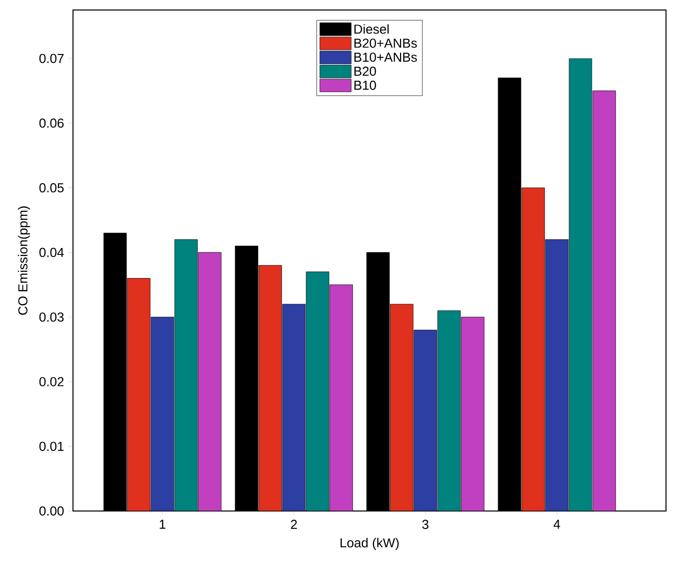  What do you see at coordinates (51, 123) in the screenshot?
I see `y-tick-label: 0.06` at bounding box center [51, 123].